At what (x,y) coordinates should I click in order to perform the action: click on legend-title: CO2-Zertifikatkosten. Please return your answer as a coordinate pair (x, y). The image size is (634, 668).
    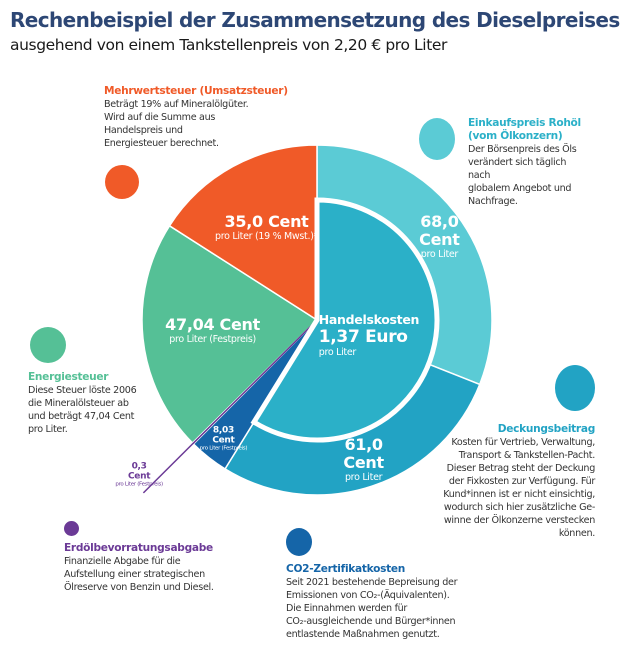
    Looking at the image, I should click on (345, 569).